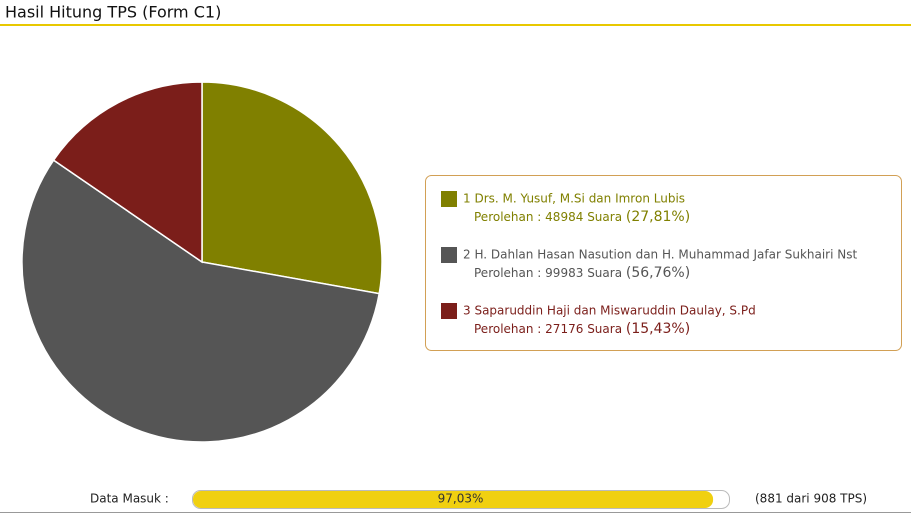 Image resolution: width=911 pixels, height=514 pixels. I want to click on legend-votes: Perolehan : 99983 Suara (56,76%), so click(582, 273).